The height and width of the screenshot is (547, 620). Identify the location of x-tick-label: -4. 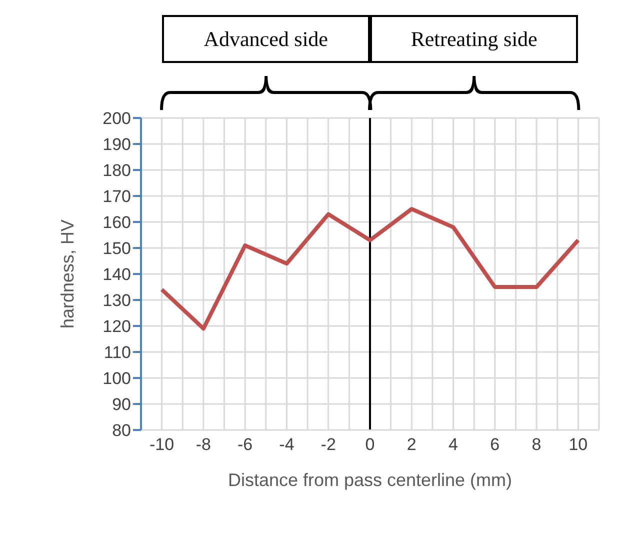
(286, 444).